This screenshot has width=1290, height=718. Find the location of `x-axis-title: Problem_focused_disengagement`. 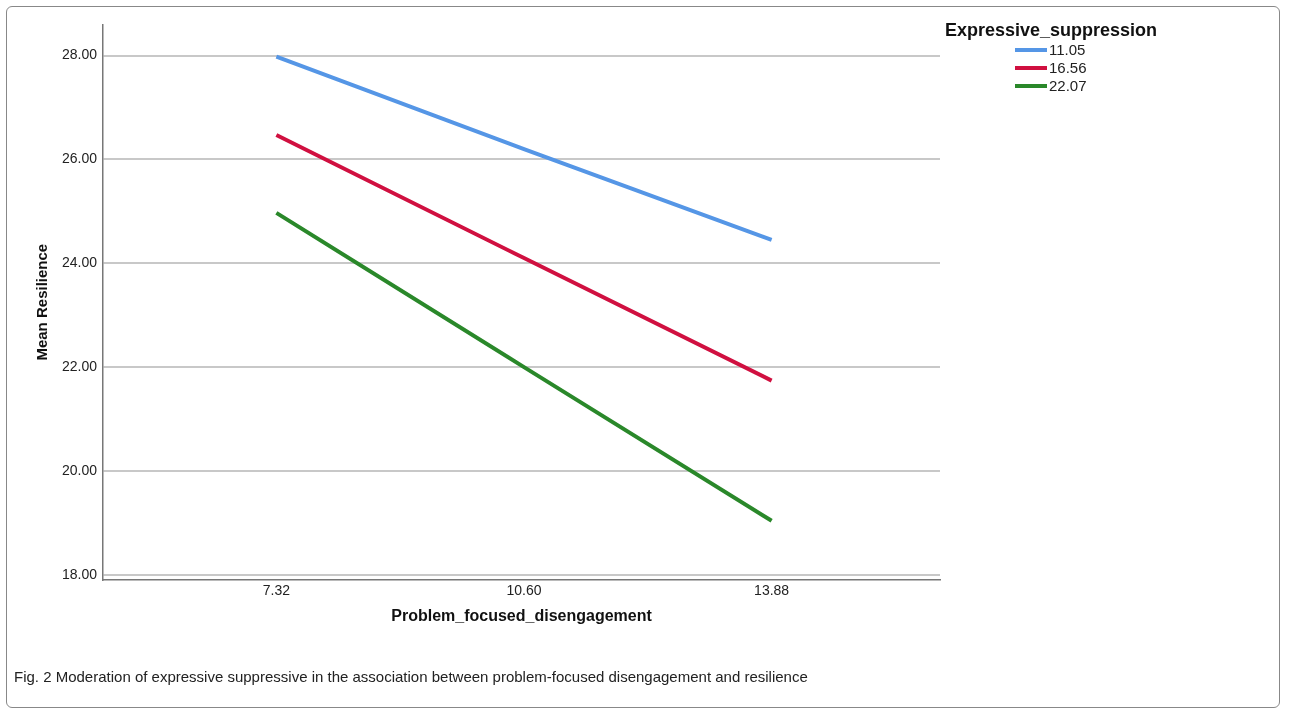

x-axis-title: Problem_focused_disengagement is located at coordinates (522, 615).